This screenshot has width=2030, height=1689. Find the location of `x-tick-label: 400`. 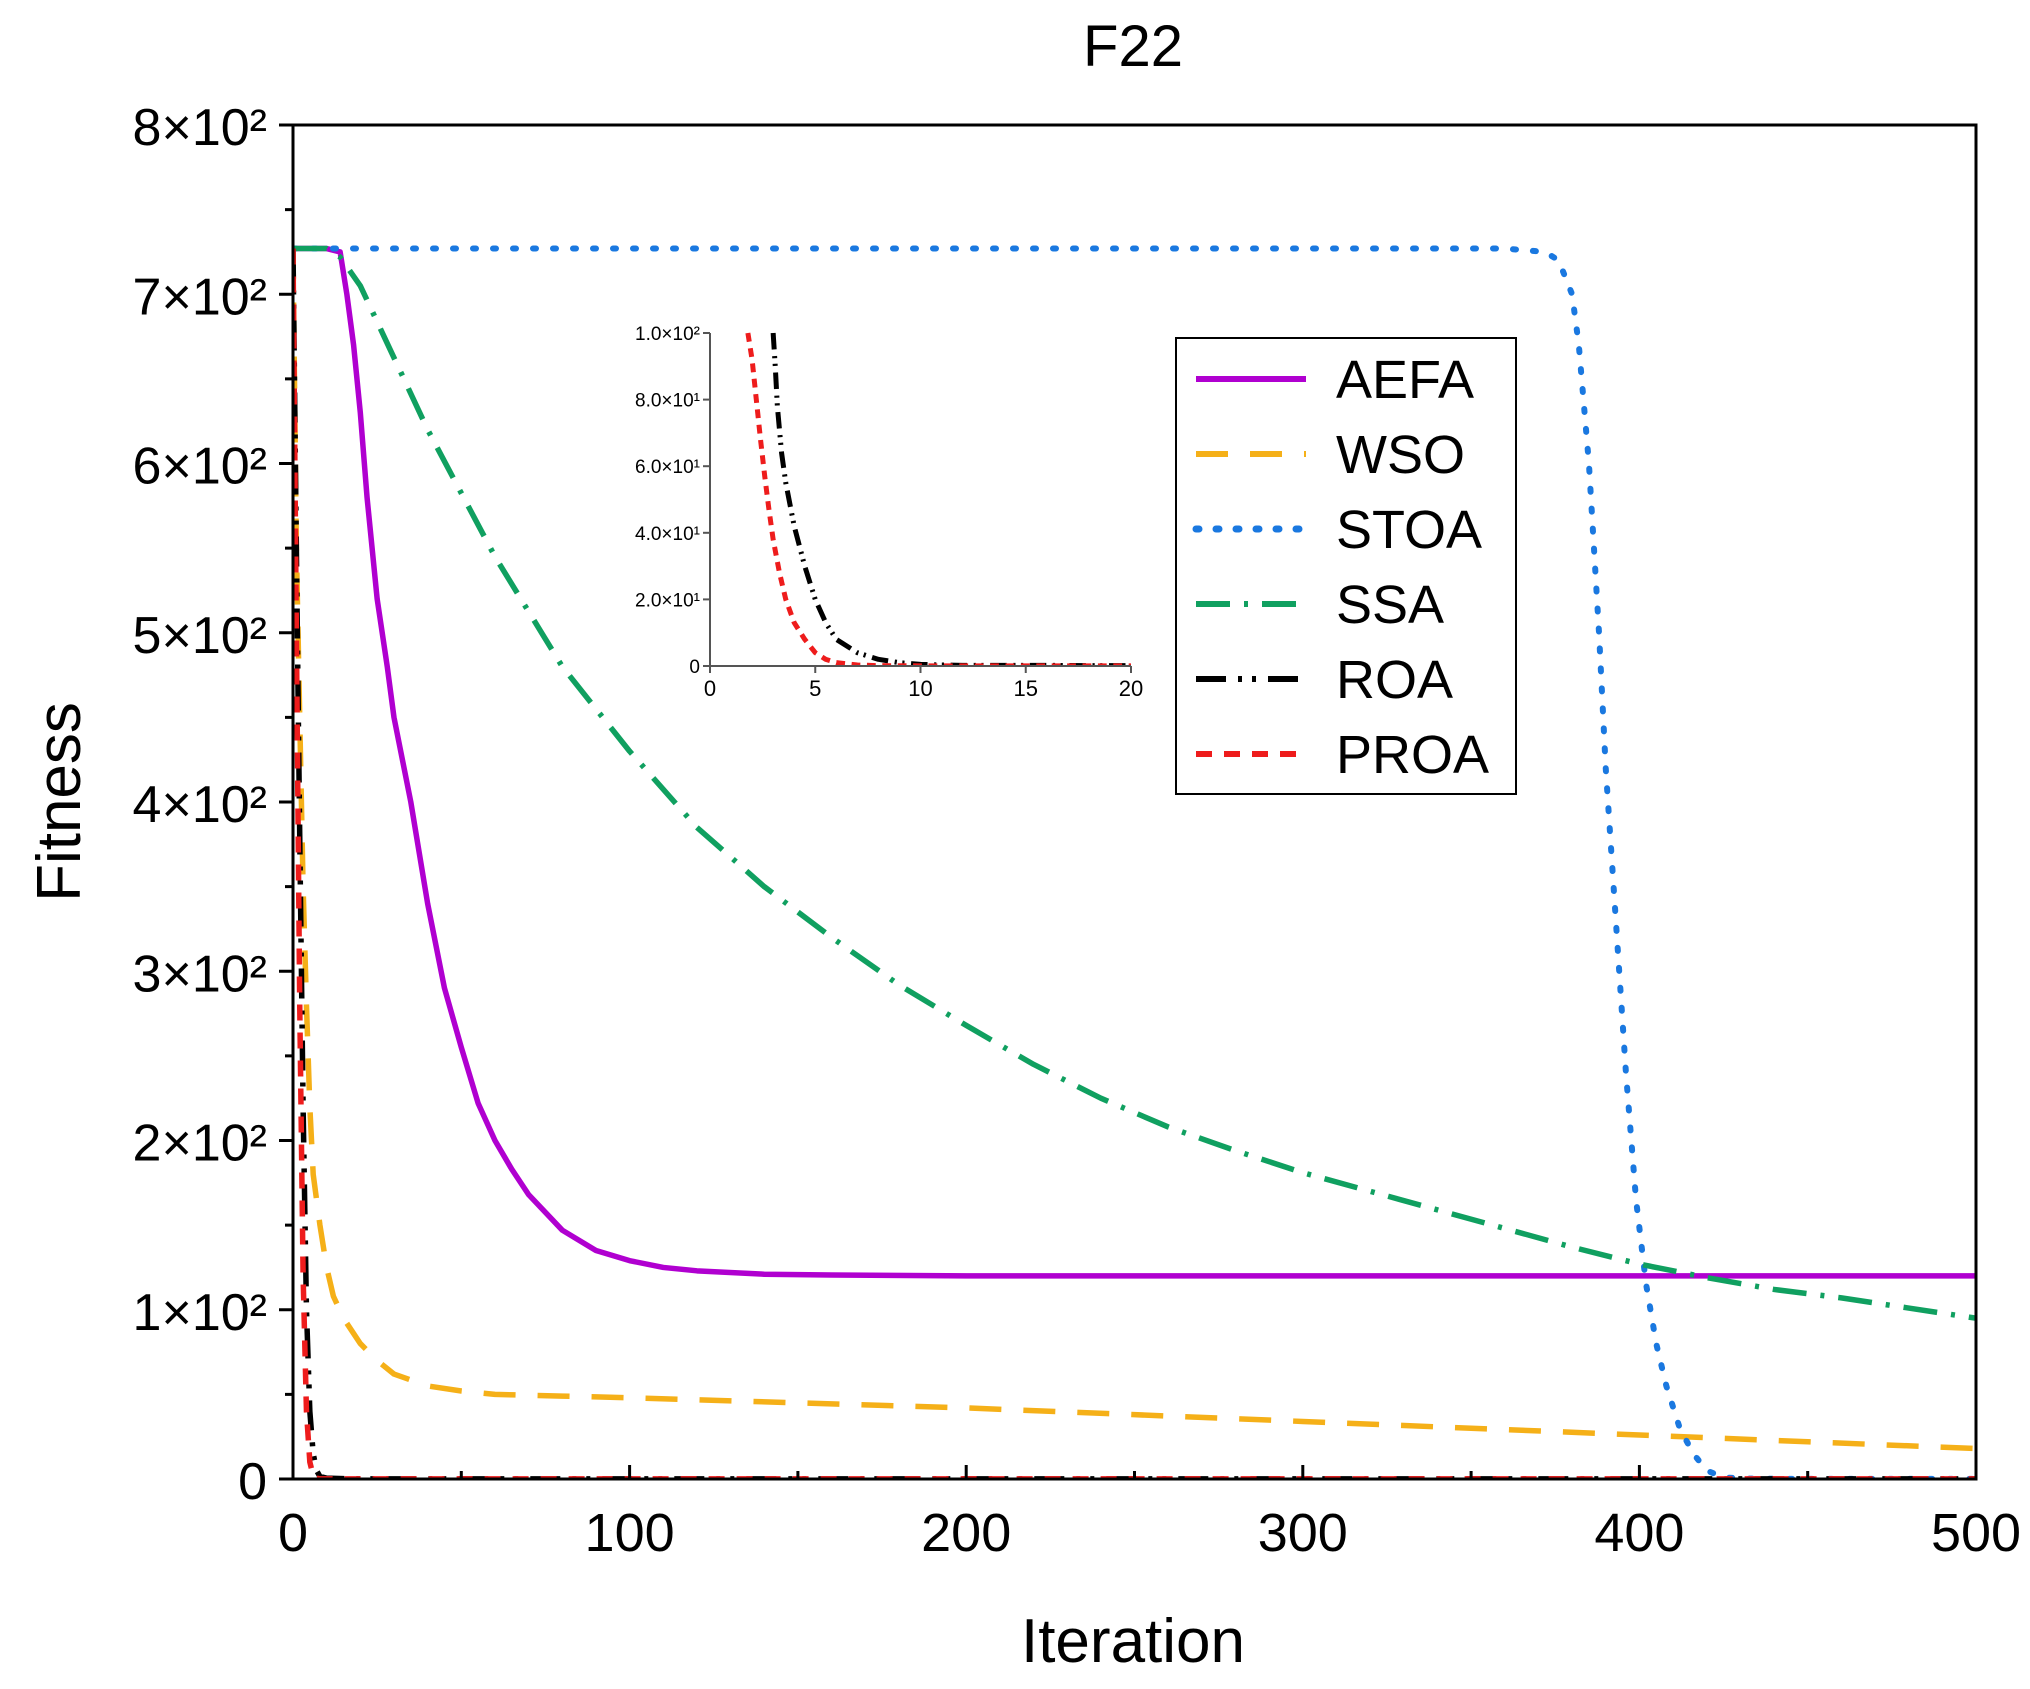

x-tick-label: 400 is located at coordinates (1639, 1533).